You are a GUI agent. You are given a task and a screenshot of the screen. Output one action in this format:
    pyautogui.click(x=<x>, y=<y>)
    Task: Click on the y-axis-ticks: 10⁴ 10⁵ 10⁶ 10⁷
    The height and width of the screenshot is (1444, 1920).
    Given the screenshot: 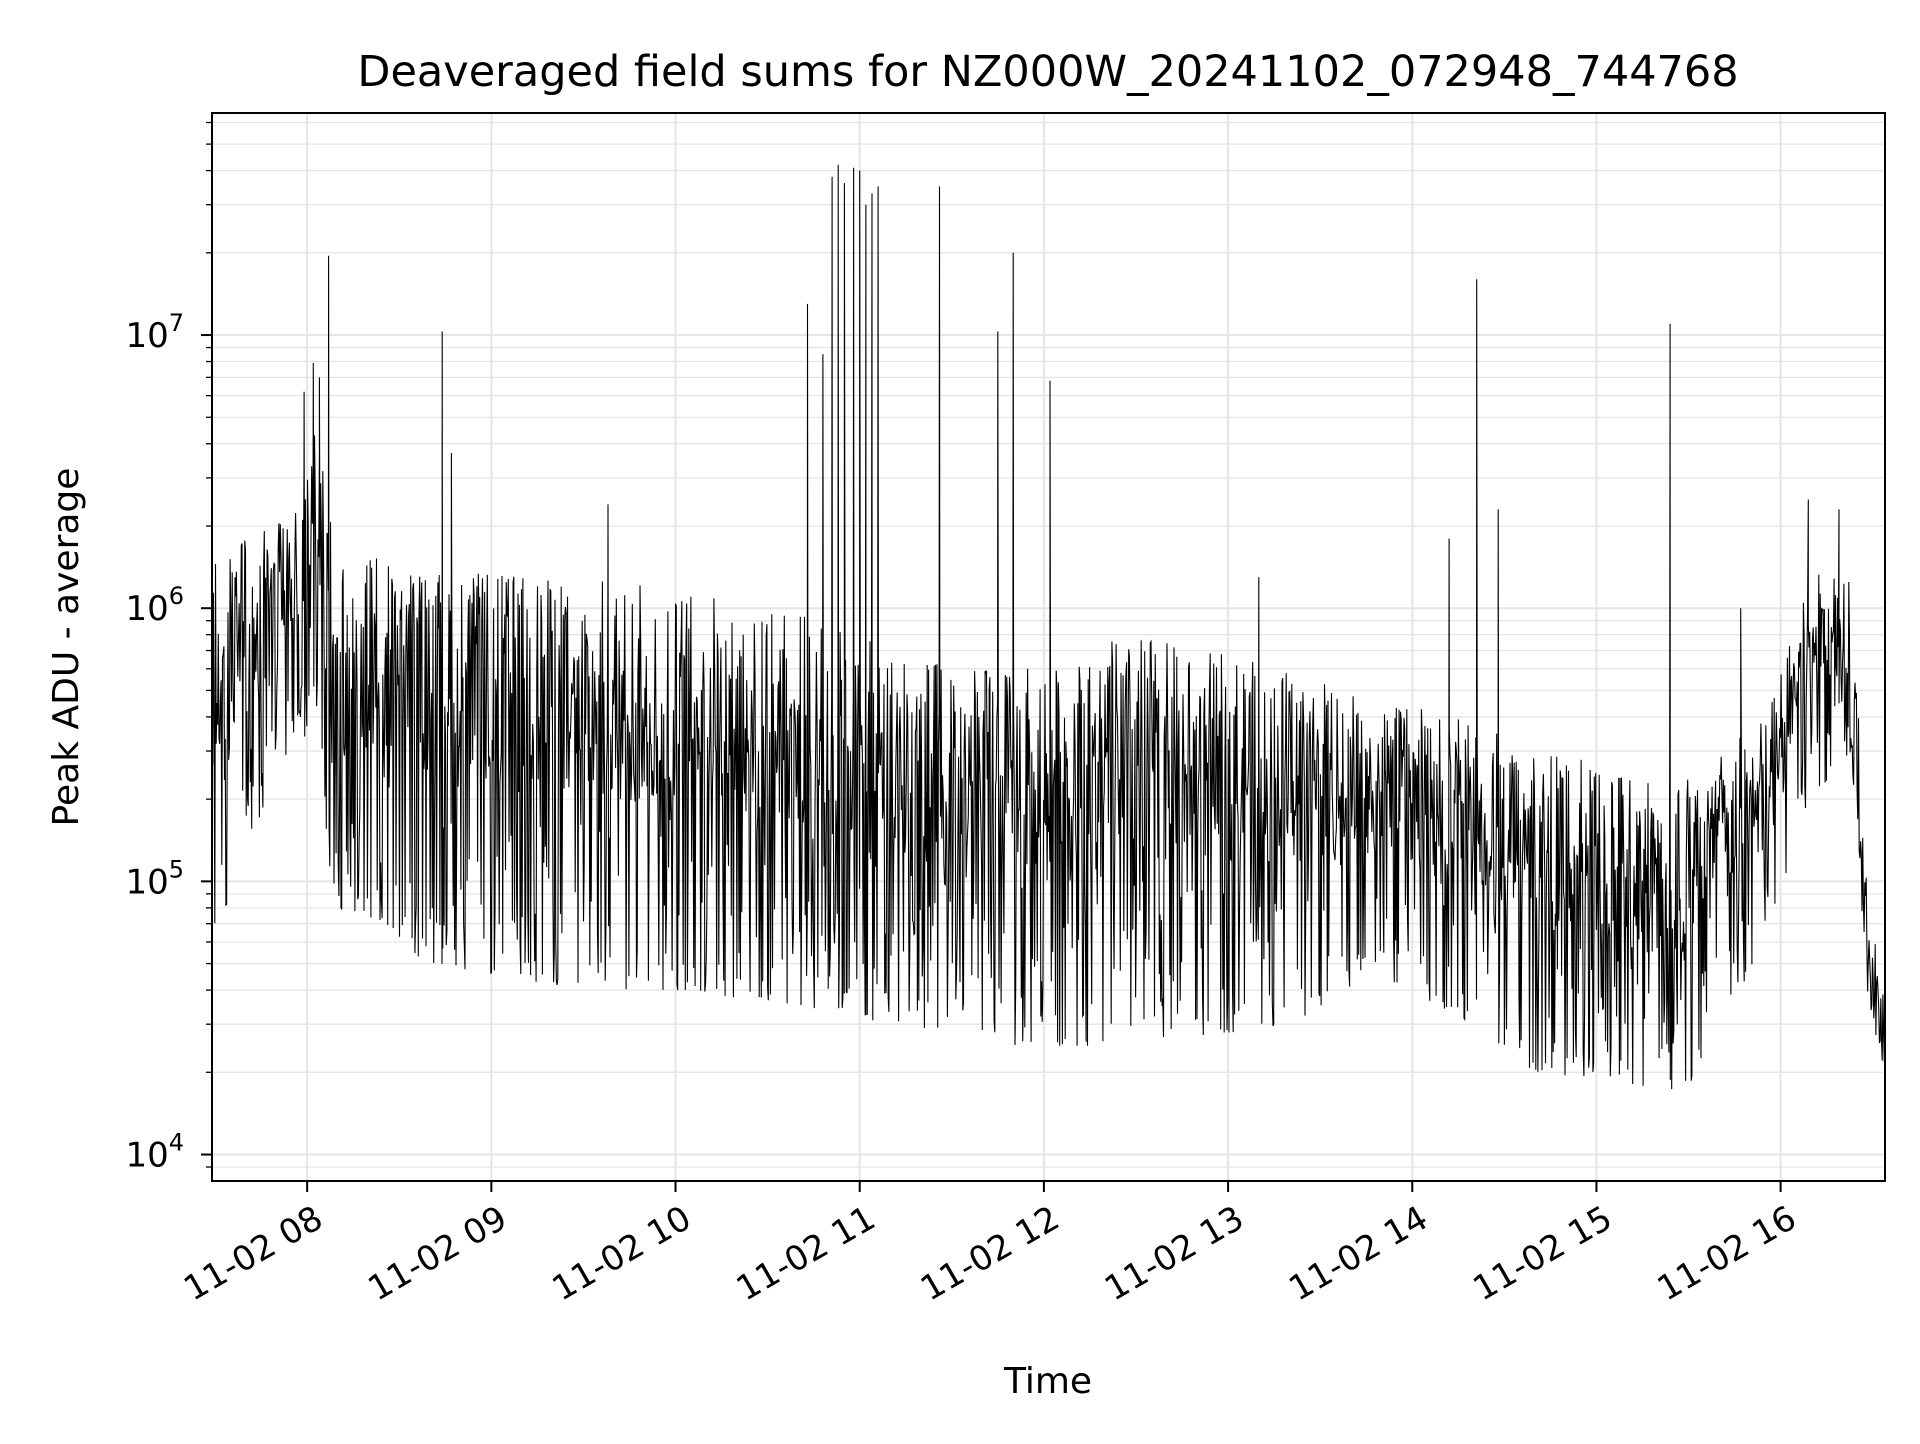 What is the action you would take?
    pyautogui.click(x=168, y=648)
    